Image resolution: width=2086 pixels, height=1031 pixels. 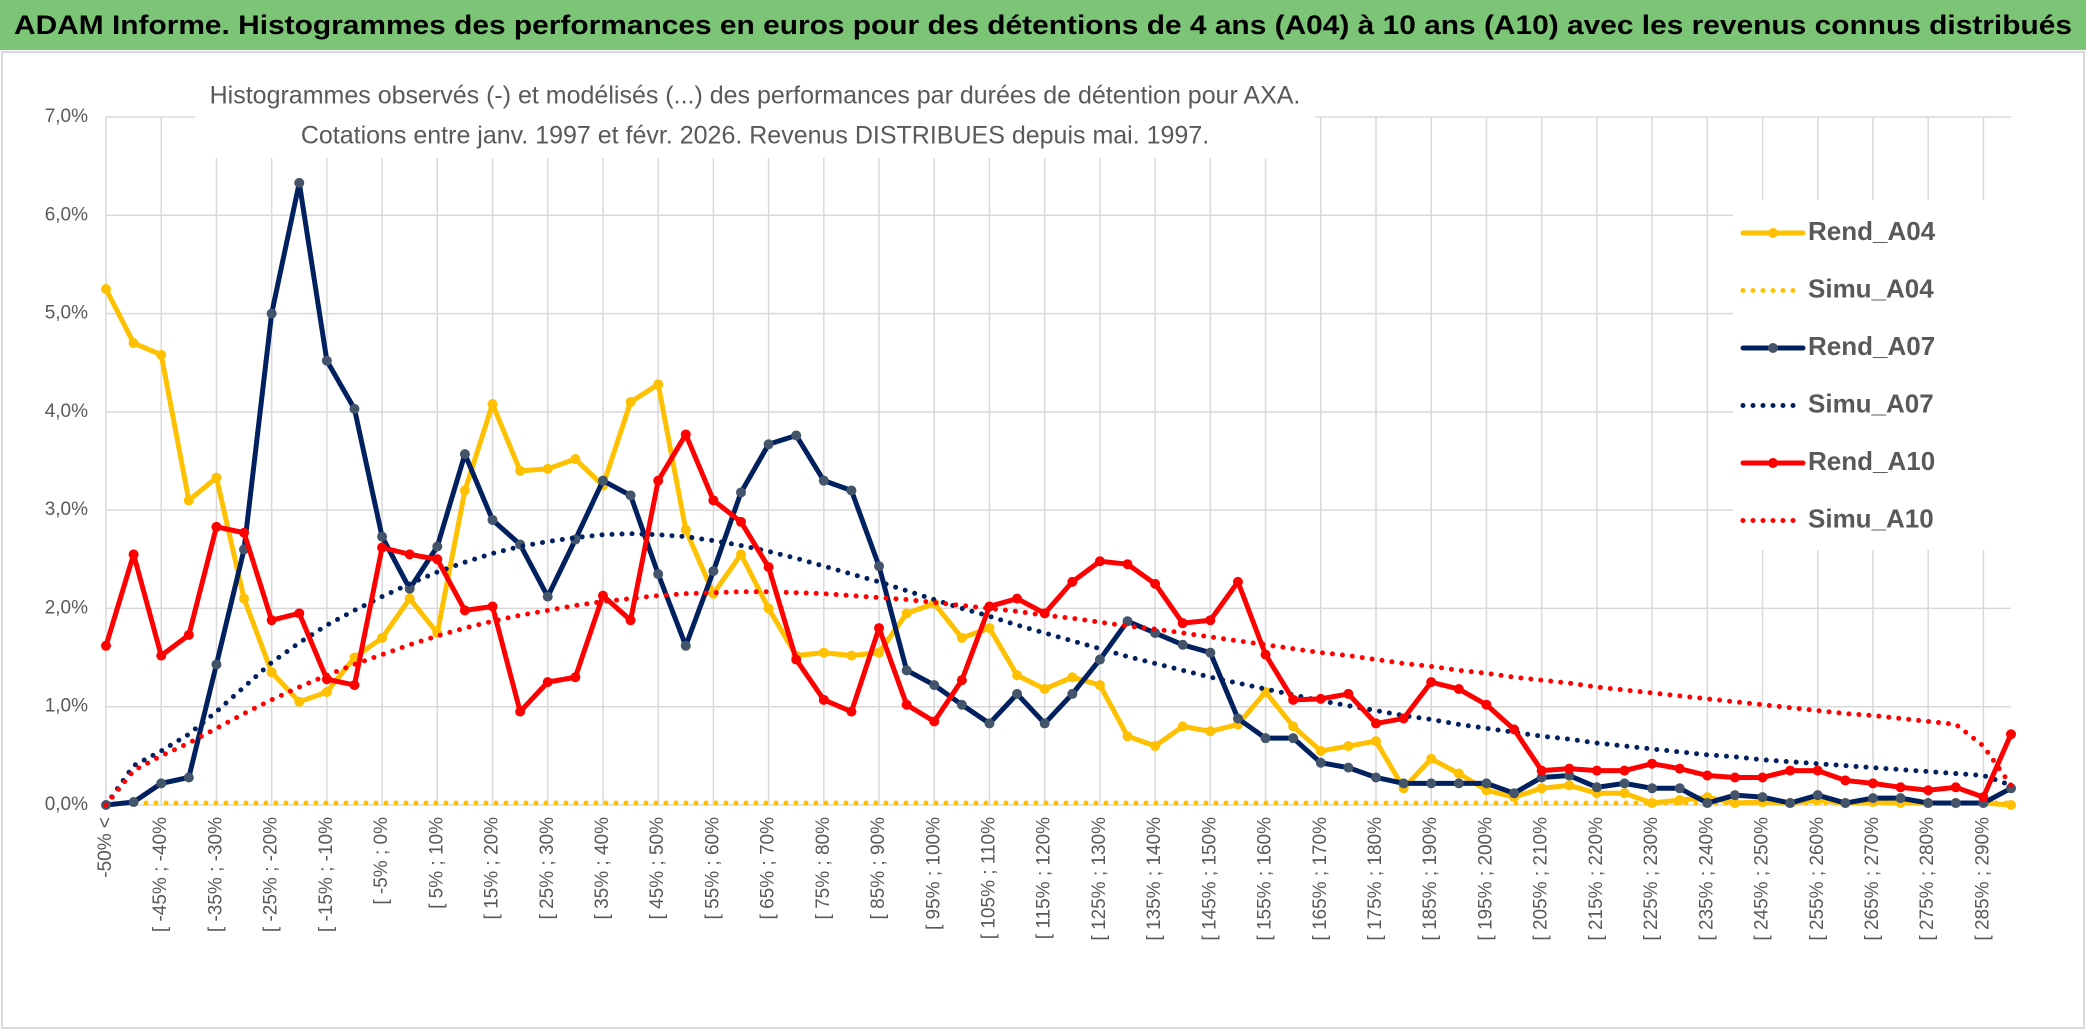 I want to click on y-tick-label: 2,0%, so click(x=66, y=607).